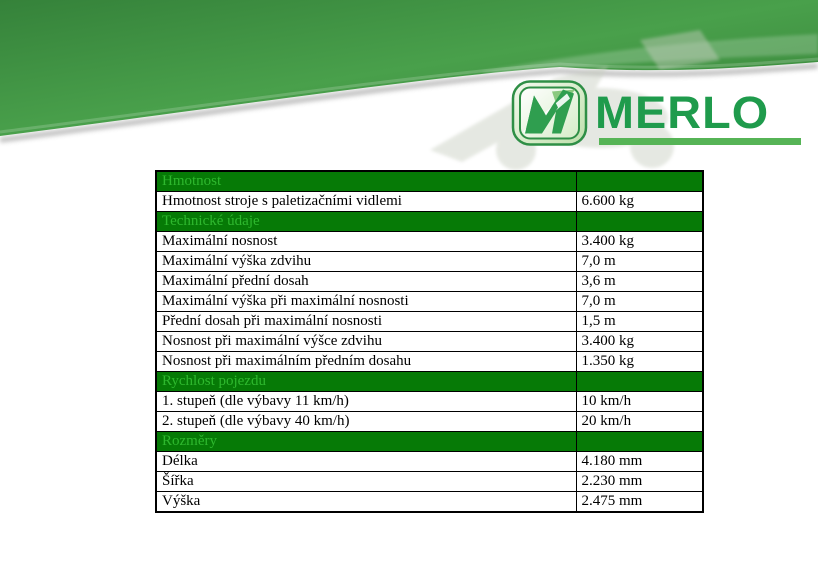 Image resolution: width=818 pixels, height=580 pixels. Describe the element at coordinates (639, 502) in the screenshot. I see `spec-value: 2.475 mm` at that location.